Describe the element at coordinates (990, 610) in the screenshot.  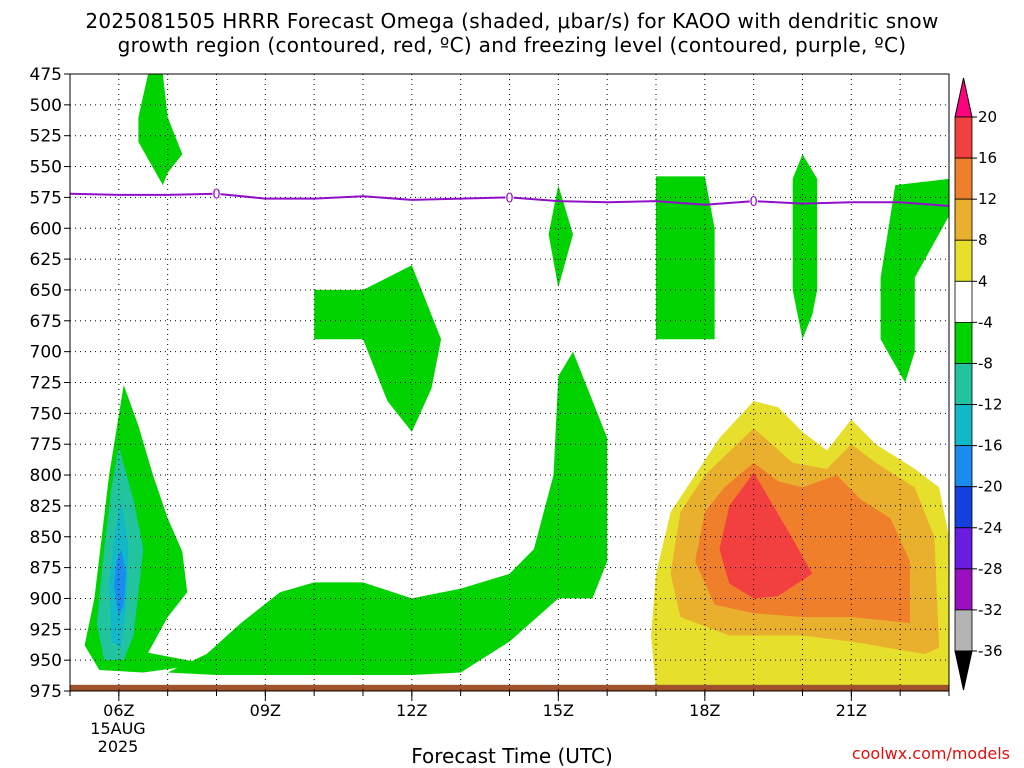
I see `colorbar-label-12: -32` at that location.